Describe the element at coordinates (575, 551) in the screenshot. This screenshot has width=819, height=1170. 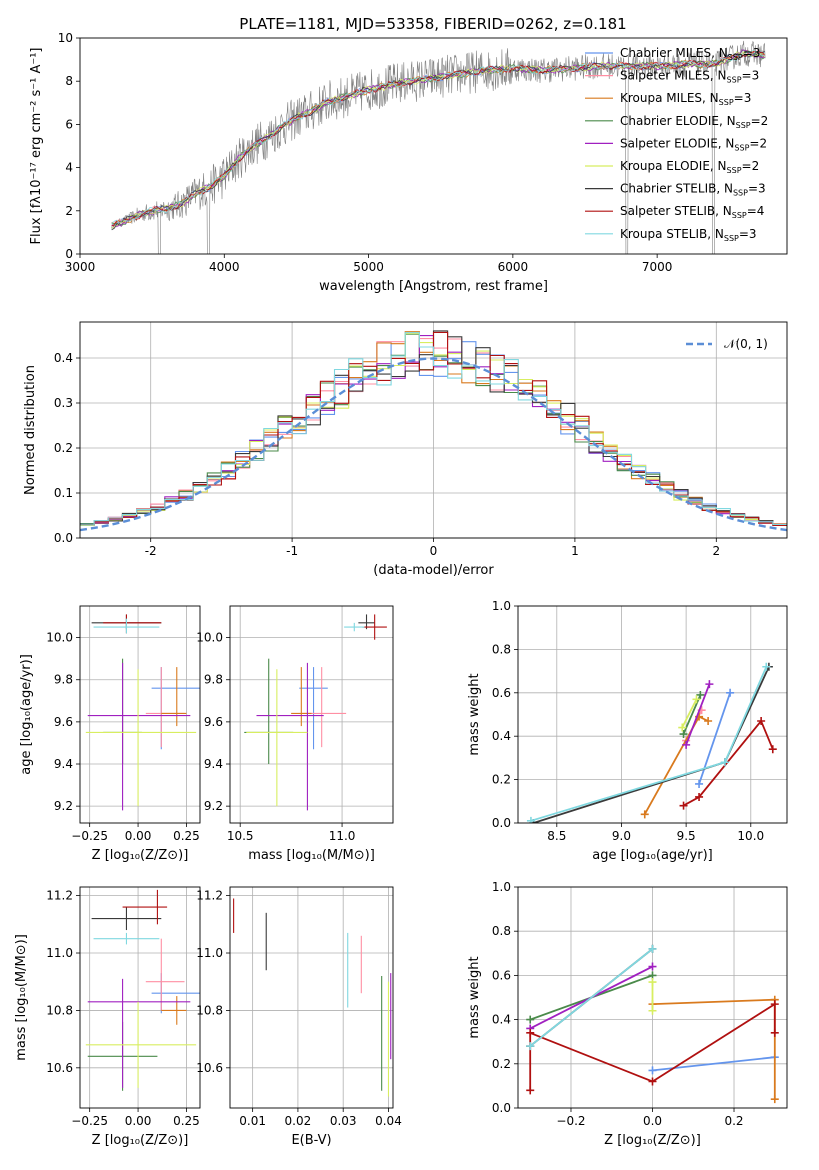
I see `x-tick-label: 1` at that location.